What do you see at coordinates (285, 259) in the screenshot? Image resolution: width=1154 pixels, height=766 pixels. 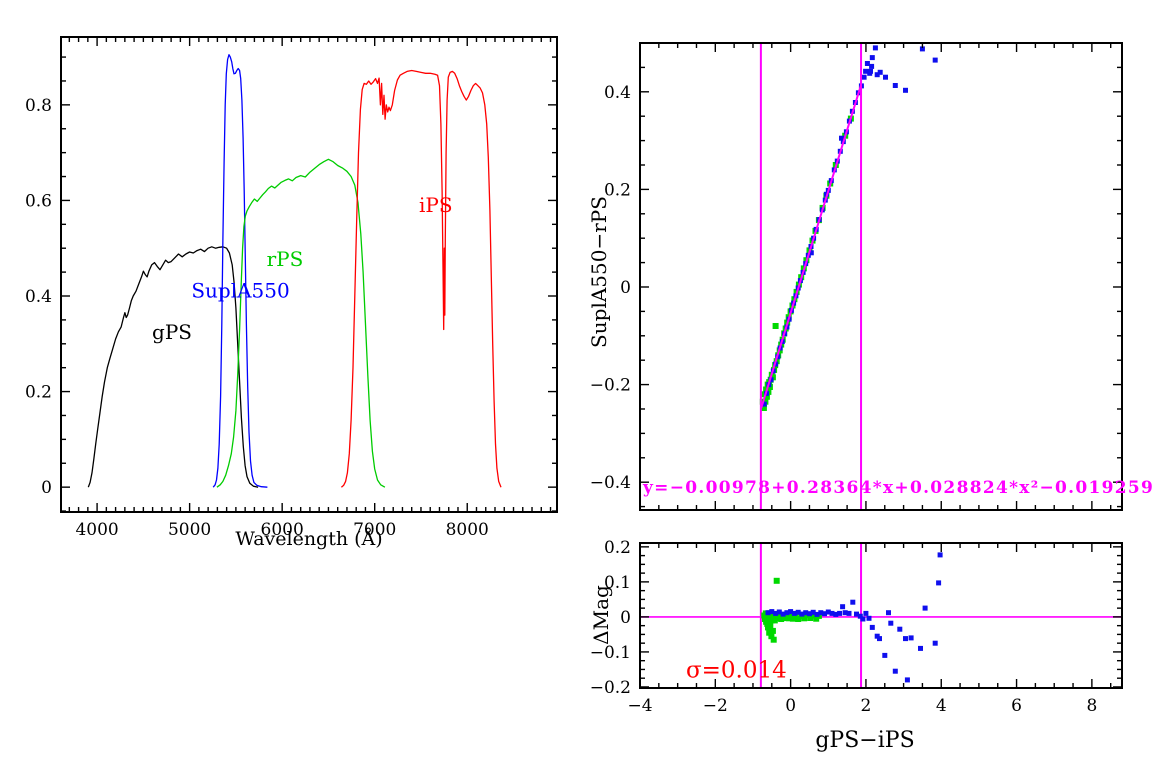 I see `annotation: rPS` at bounding box center [285, 259].